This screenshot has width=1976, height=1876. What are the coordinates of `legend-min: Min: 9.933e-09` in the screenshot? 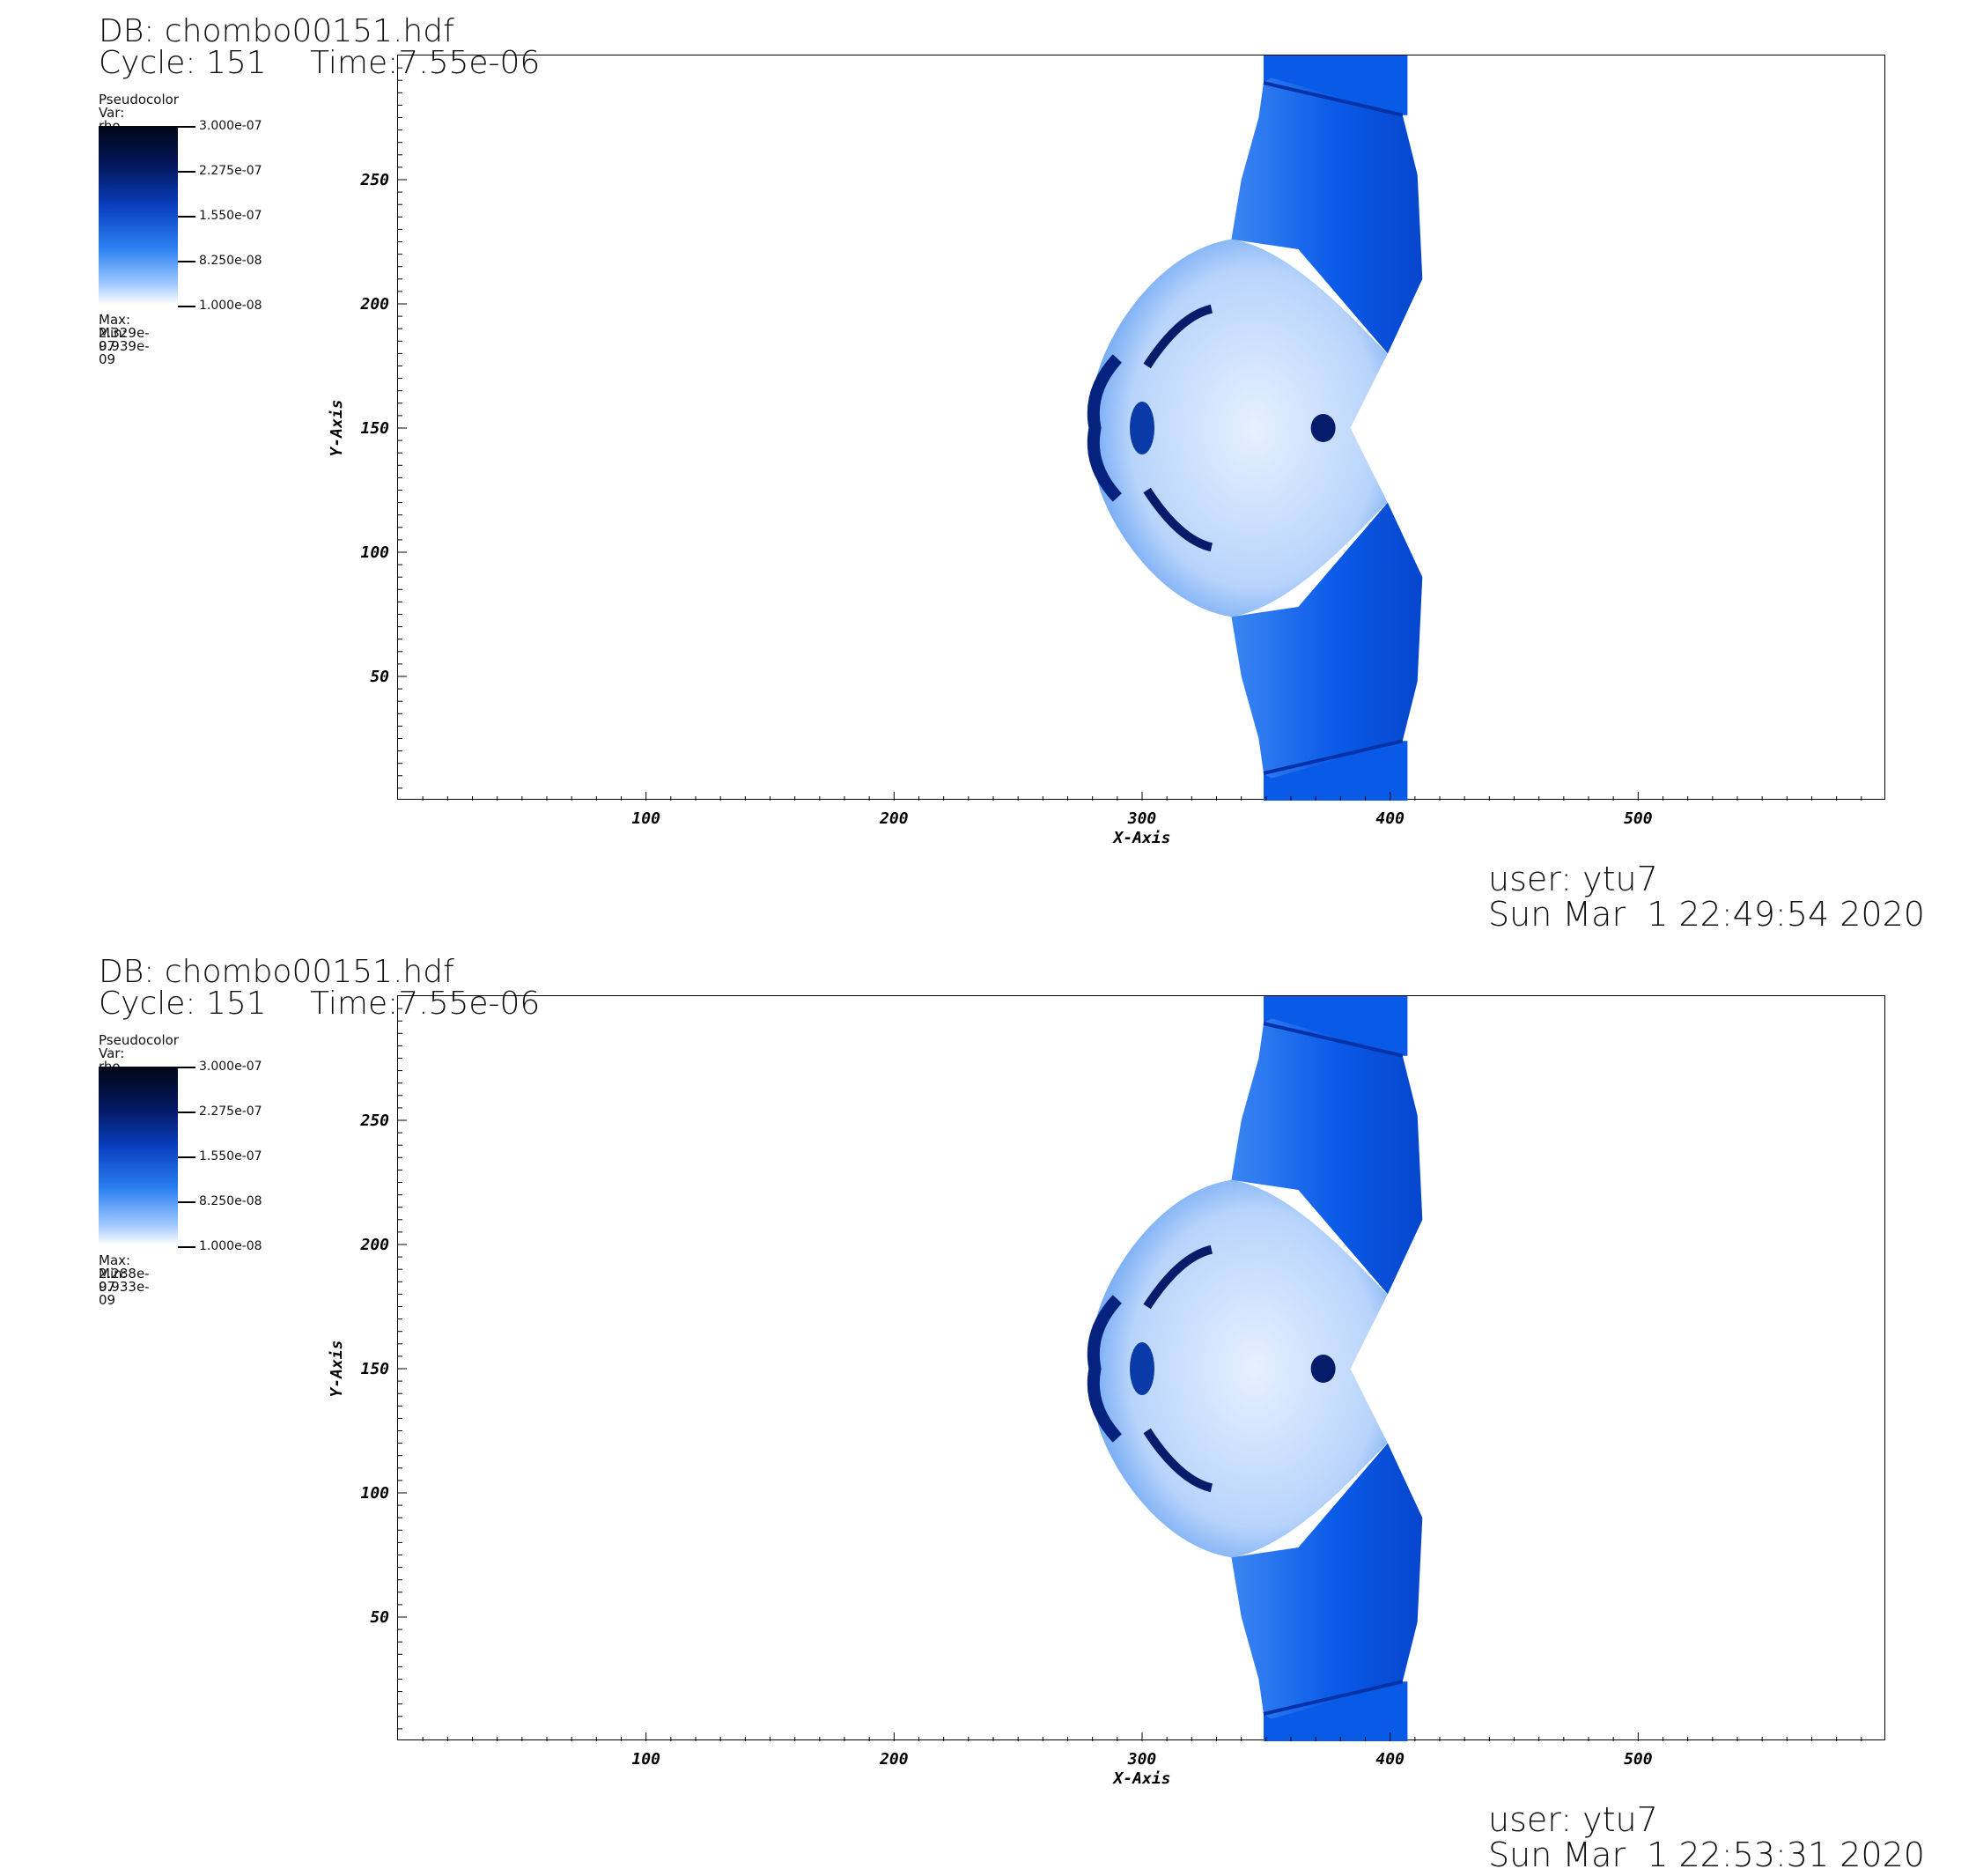 It's located at (124, 1287).